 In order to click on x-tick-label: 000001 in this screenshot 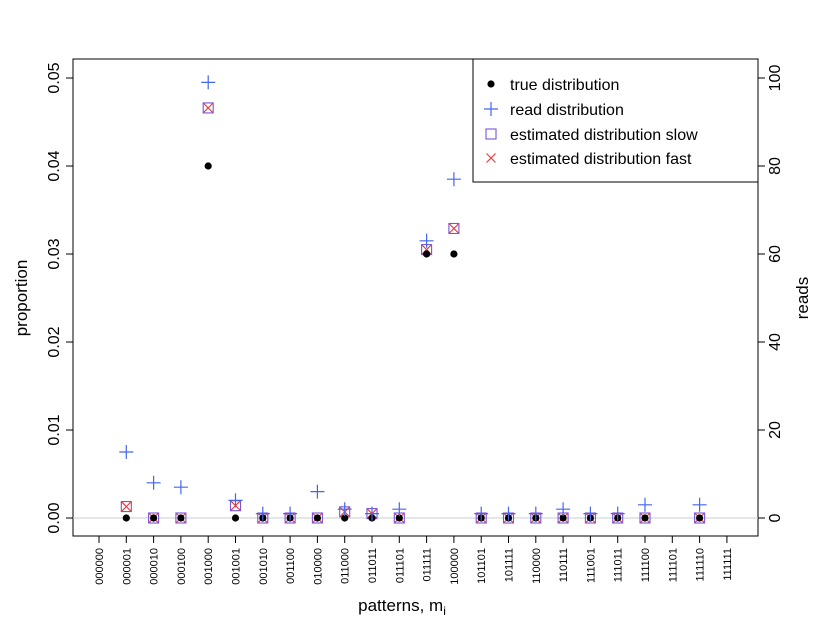, I will do `click(127, 566)`.